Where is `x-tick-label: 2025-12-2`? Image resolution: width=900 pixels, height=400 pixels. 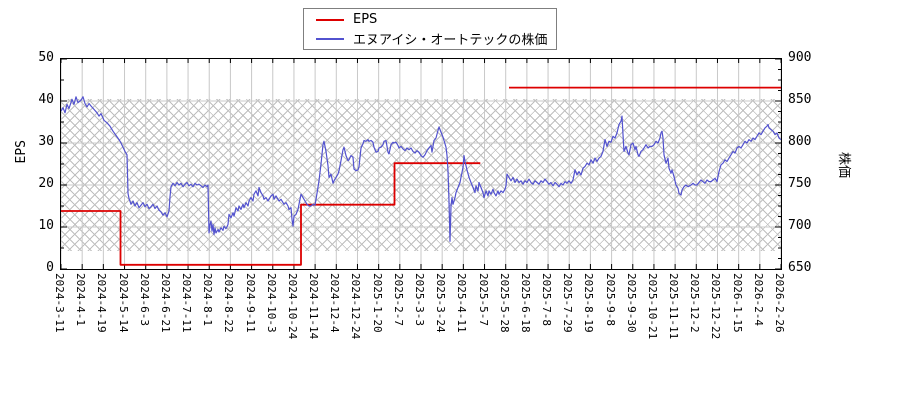 x-tick-label: 2025-12-2 is located at coordinates (695, 303).